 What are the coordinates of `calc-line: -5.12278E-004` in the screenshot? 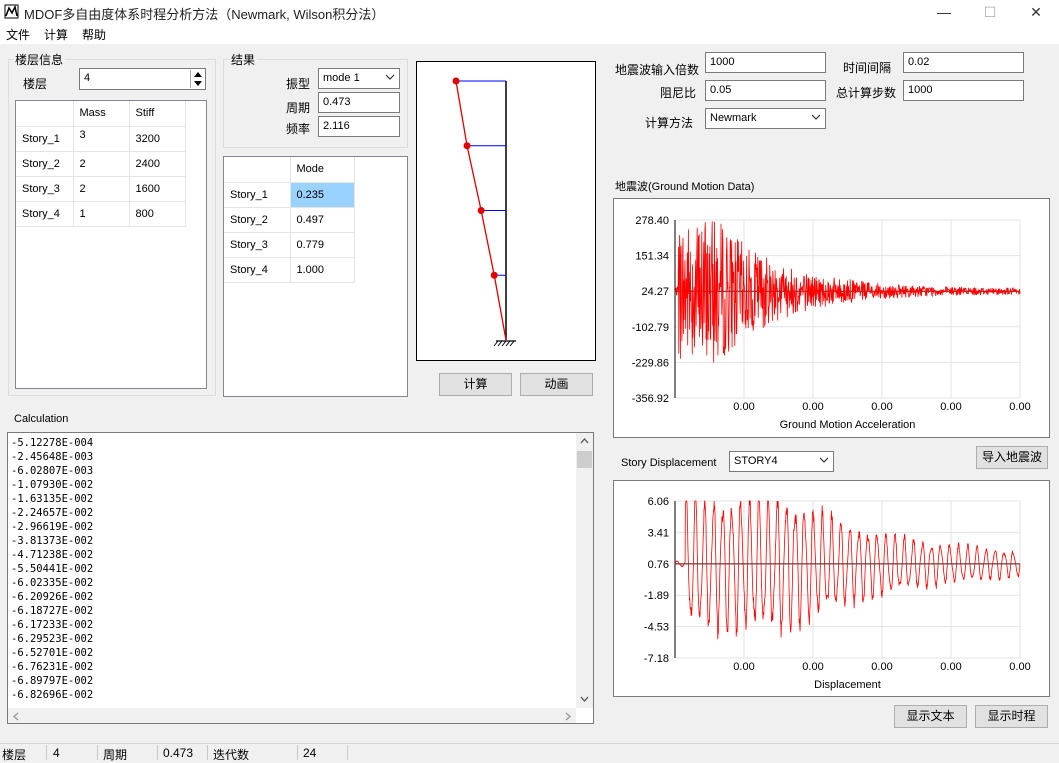 It's located at (52, 443).